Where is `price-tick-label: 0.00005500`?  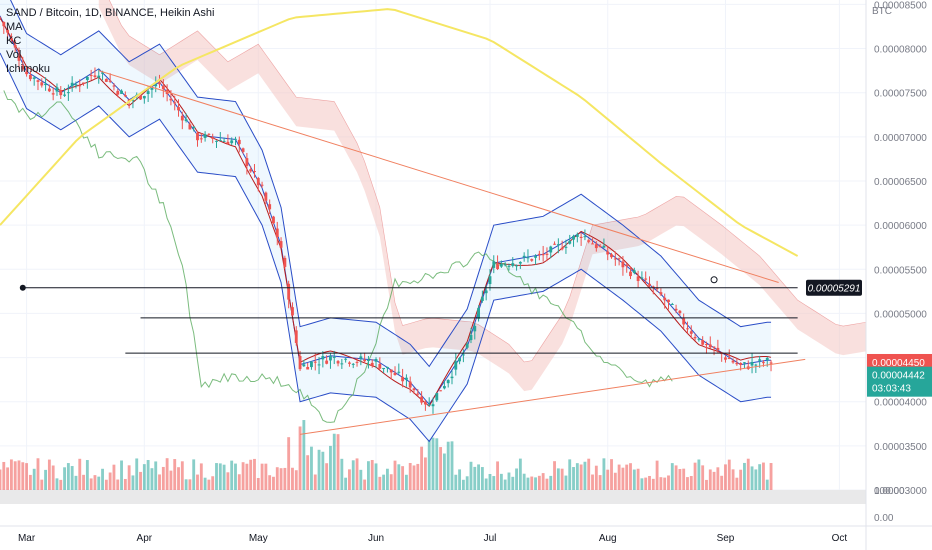 price-tick-label: 0.00005500 is located at coordinates (900, 270).